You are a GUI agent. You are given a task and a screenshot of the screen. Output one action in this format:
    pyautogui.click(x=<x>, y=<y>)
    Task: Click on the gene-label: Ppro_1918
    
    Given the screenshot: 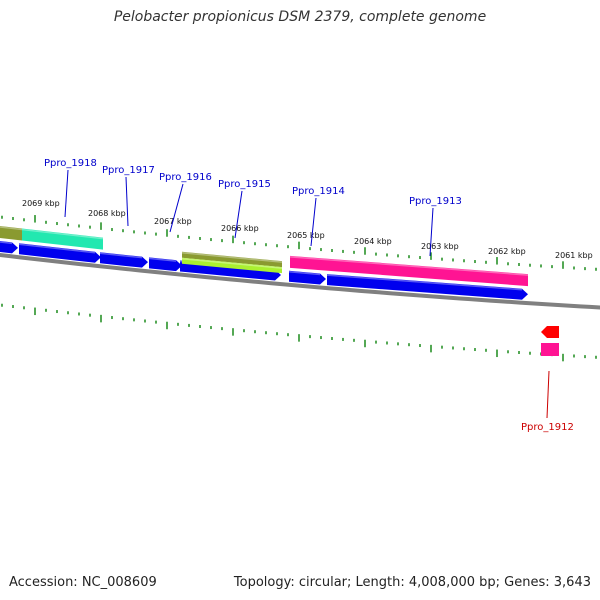 What is the action you would take?
    pyautogui.click(x=70, y=163)
    